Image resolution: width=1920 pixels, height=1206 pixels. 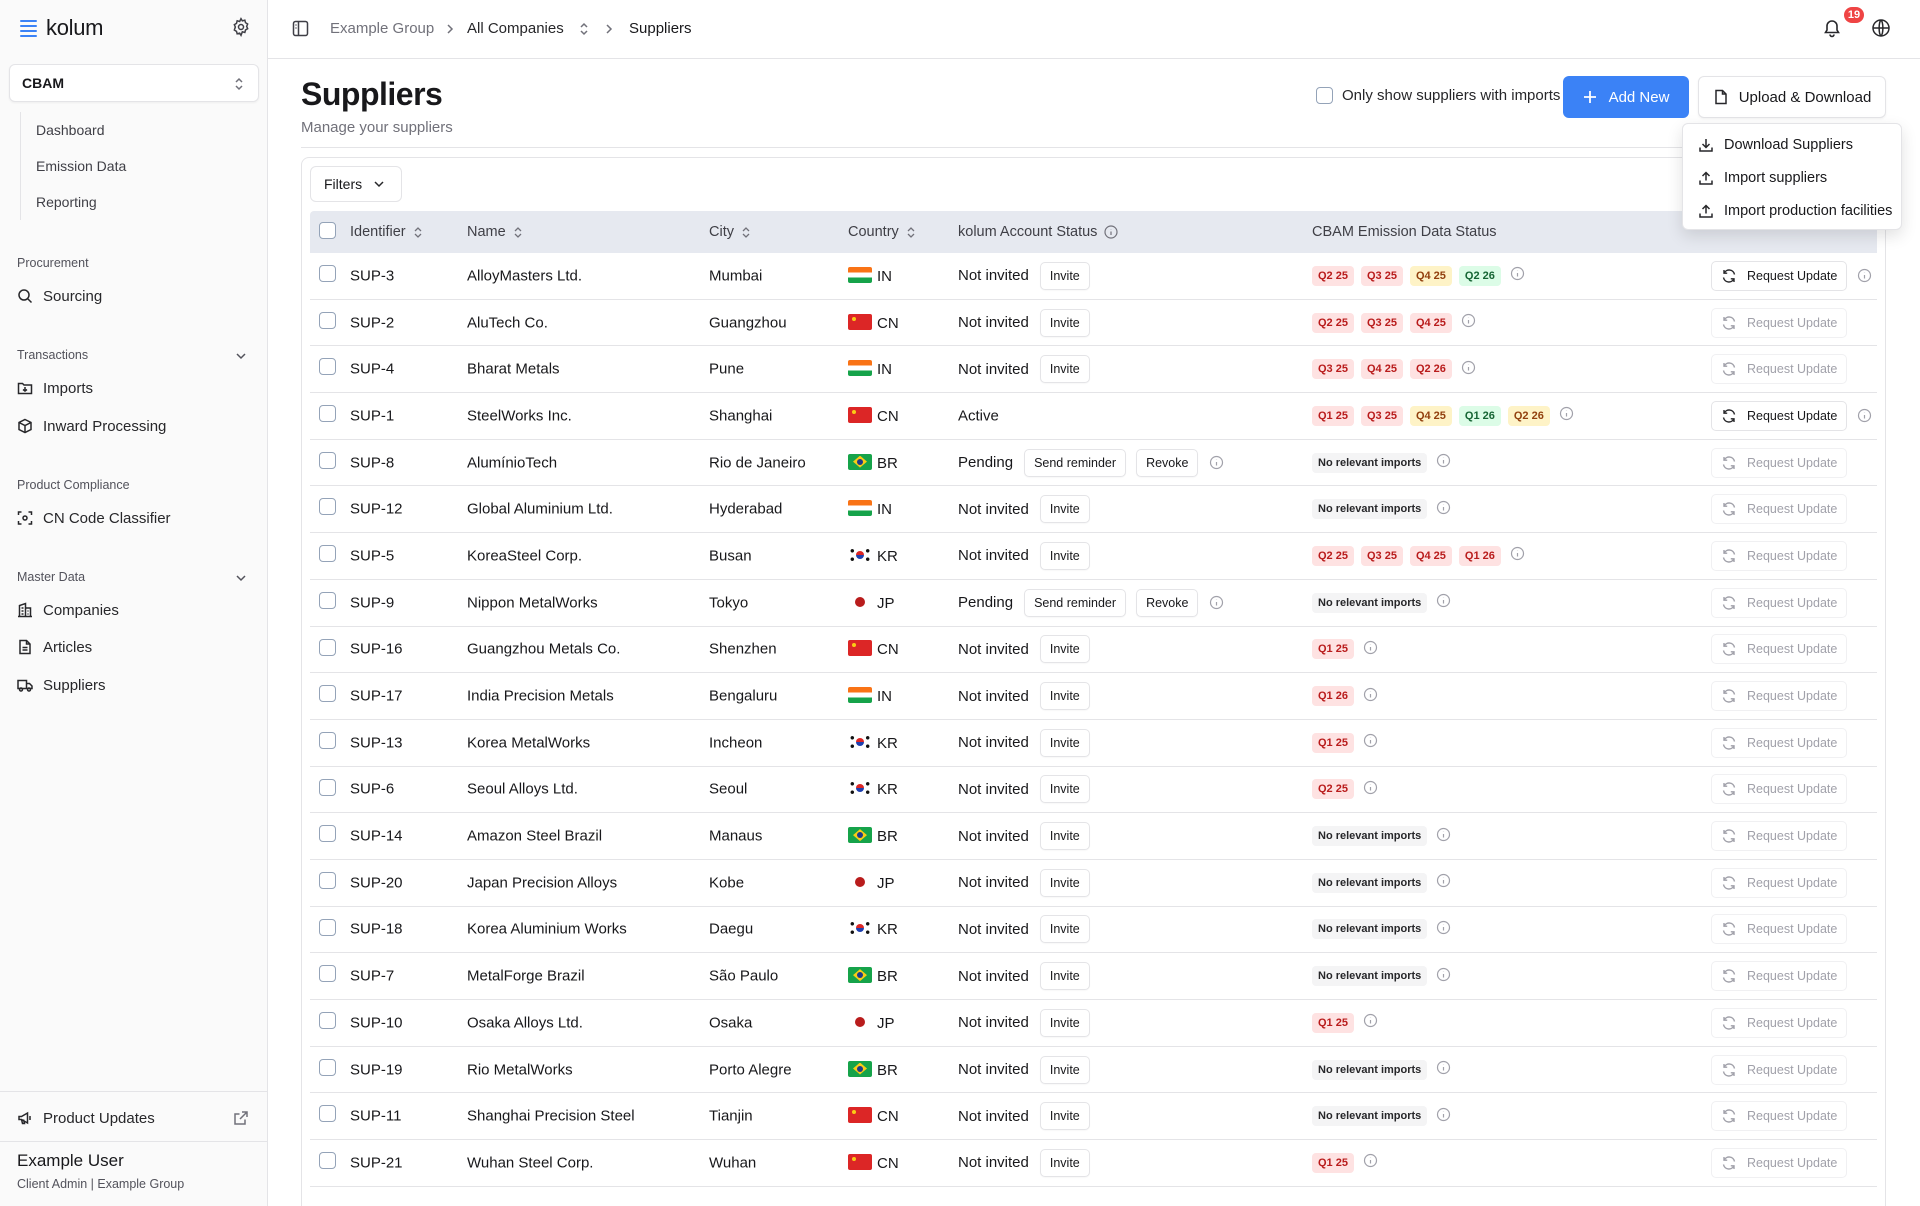 I want to click on supplier-identifier: SUP-9, so click(x=372, y=603).